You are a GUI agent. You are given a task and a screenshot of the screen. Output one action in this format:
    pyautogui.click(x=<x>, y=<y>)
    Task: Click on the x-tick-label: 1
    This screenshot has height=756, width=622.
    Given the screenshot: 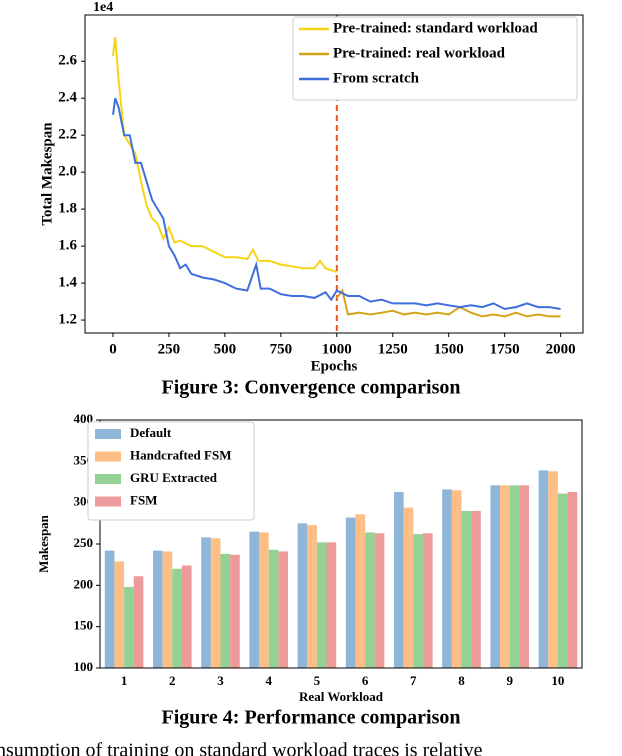 What is the action you would take?
    pyautogui.click(x=124, y=680)
    